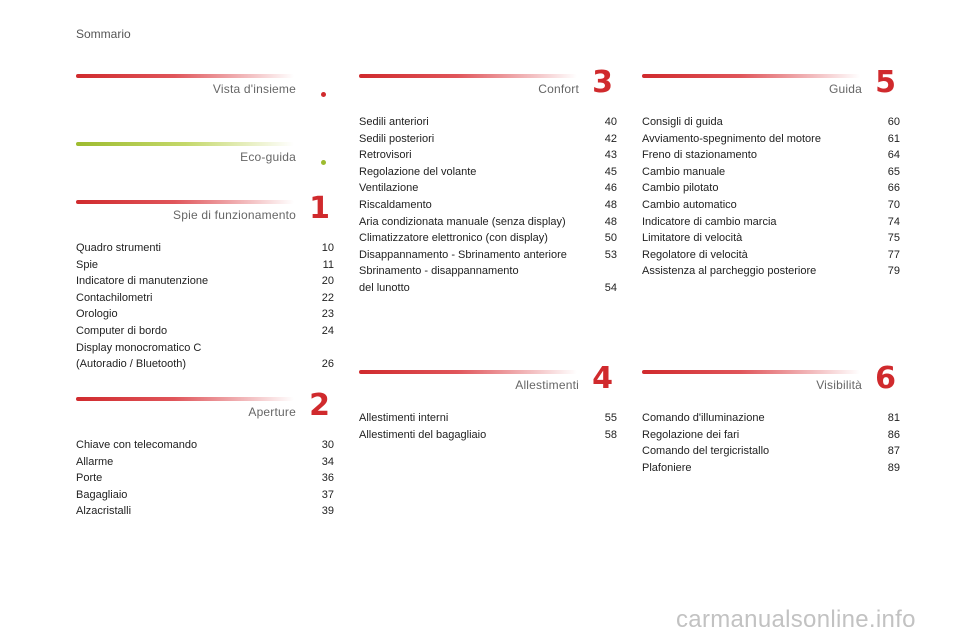 Image resolution: width=960 pixels, height=640 pixels. What do you see at coordinates (771, 89) in the screenshot?
I see `section-header: Guida 5` at bounding box center [771, 89].